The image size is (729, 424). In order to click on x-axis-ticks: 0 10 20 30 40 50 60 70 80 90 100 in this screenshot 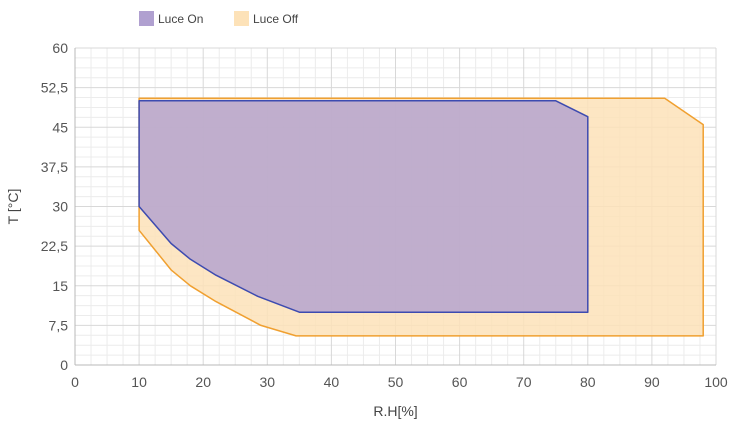, I will do `click(399, 382)`.